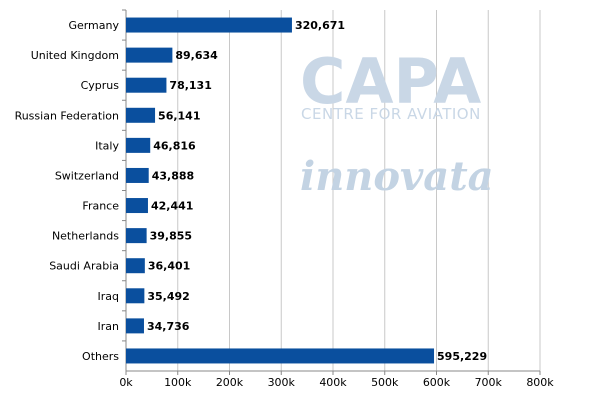 This screenshot has width=600, height=400. I want to click on category-label: United Kingdom, so click(75, 55).